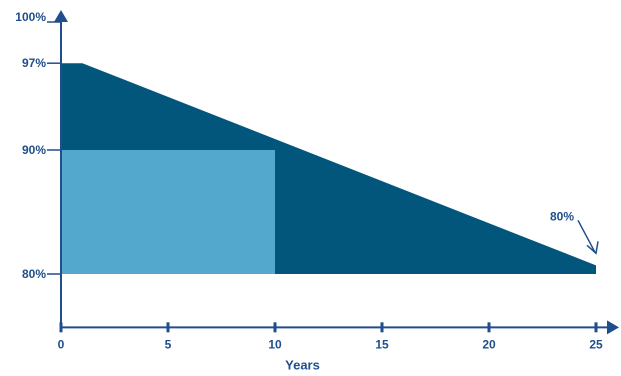 The width and height of the screenshot is (621, 376). What do you see at coordinates (34, 150) in the screenshot?
I see `y-tick-label: 90%` at bounding box center [34, 150].